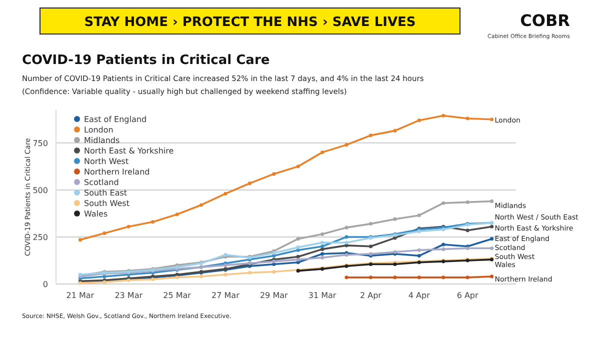  What do you see at coordinates (99, 130) in the screenshot?
I see `legend-label: London` at bounding box center [99, 130].